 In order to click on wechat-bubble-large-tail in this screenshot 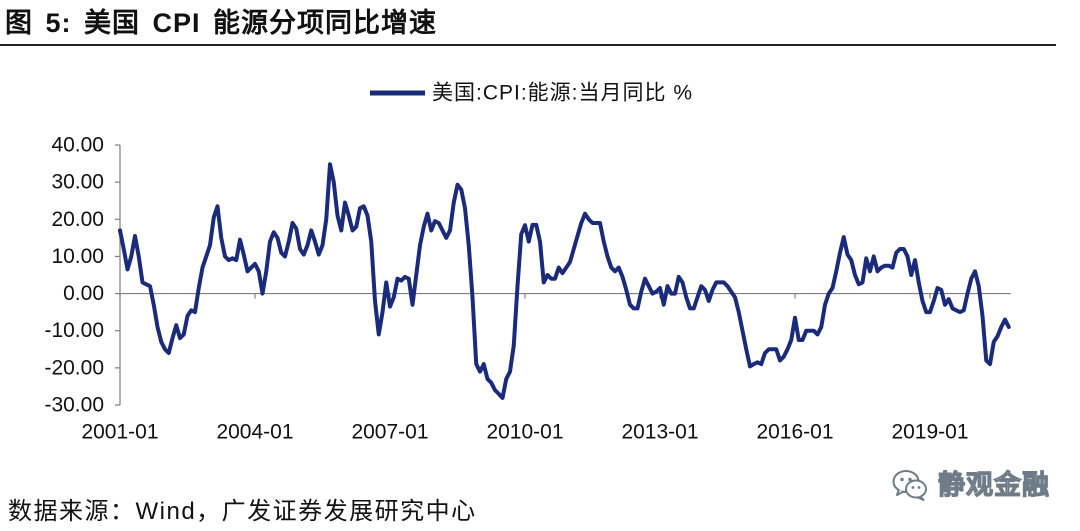, I will do `click(900, 492)`.